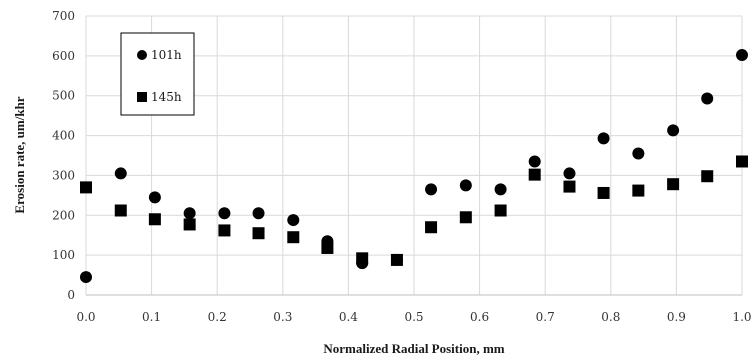 The height and width of the screenshot is (360, 755). What do you see at coordinates (63, 136) in the screenshot?
I see `y-tick-label: 400` at bounding box center [63, 136].